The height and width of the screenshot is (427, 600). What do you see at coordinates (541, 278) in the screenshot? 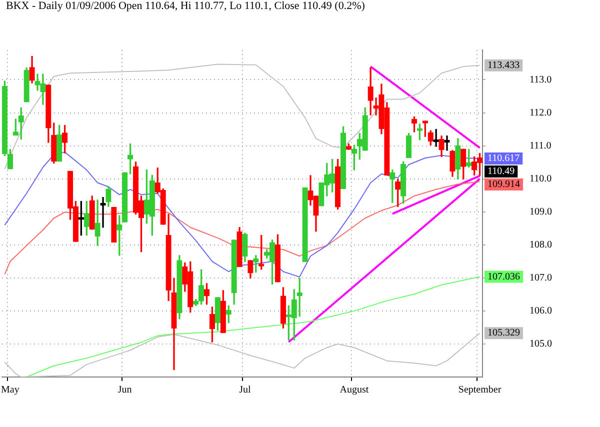
I see `y-tick-label: 107.0` at bounding box center [541, 278].